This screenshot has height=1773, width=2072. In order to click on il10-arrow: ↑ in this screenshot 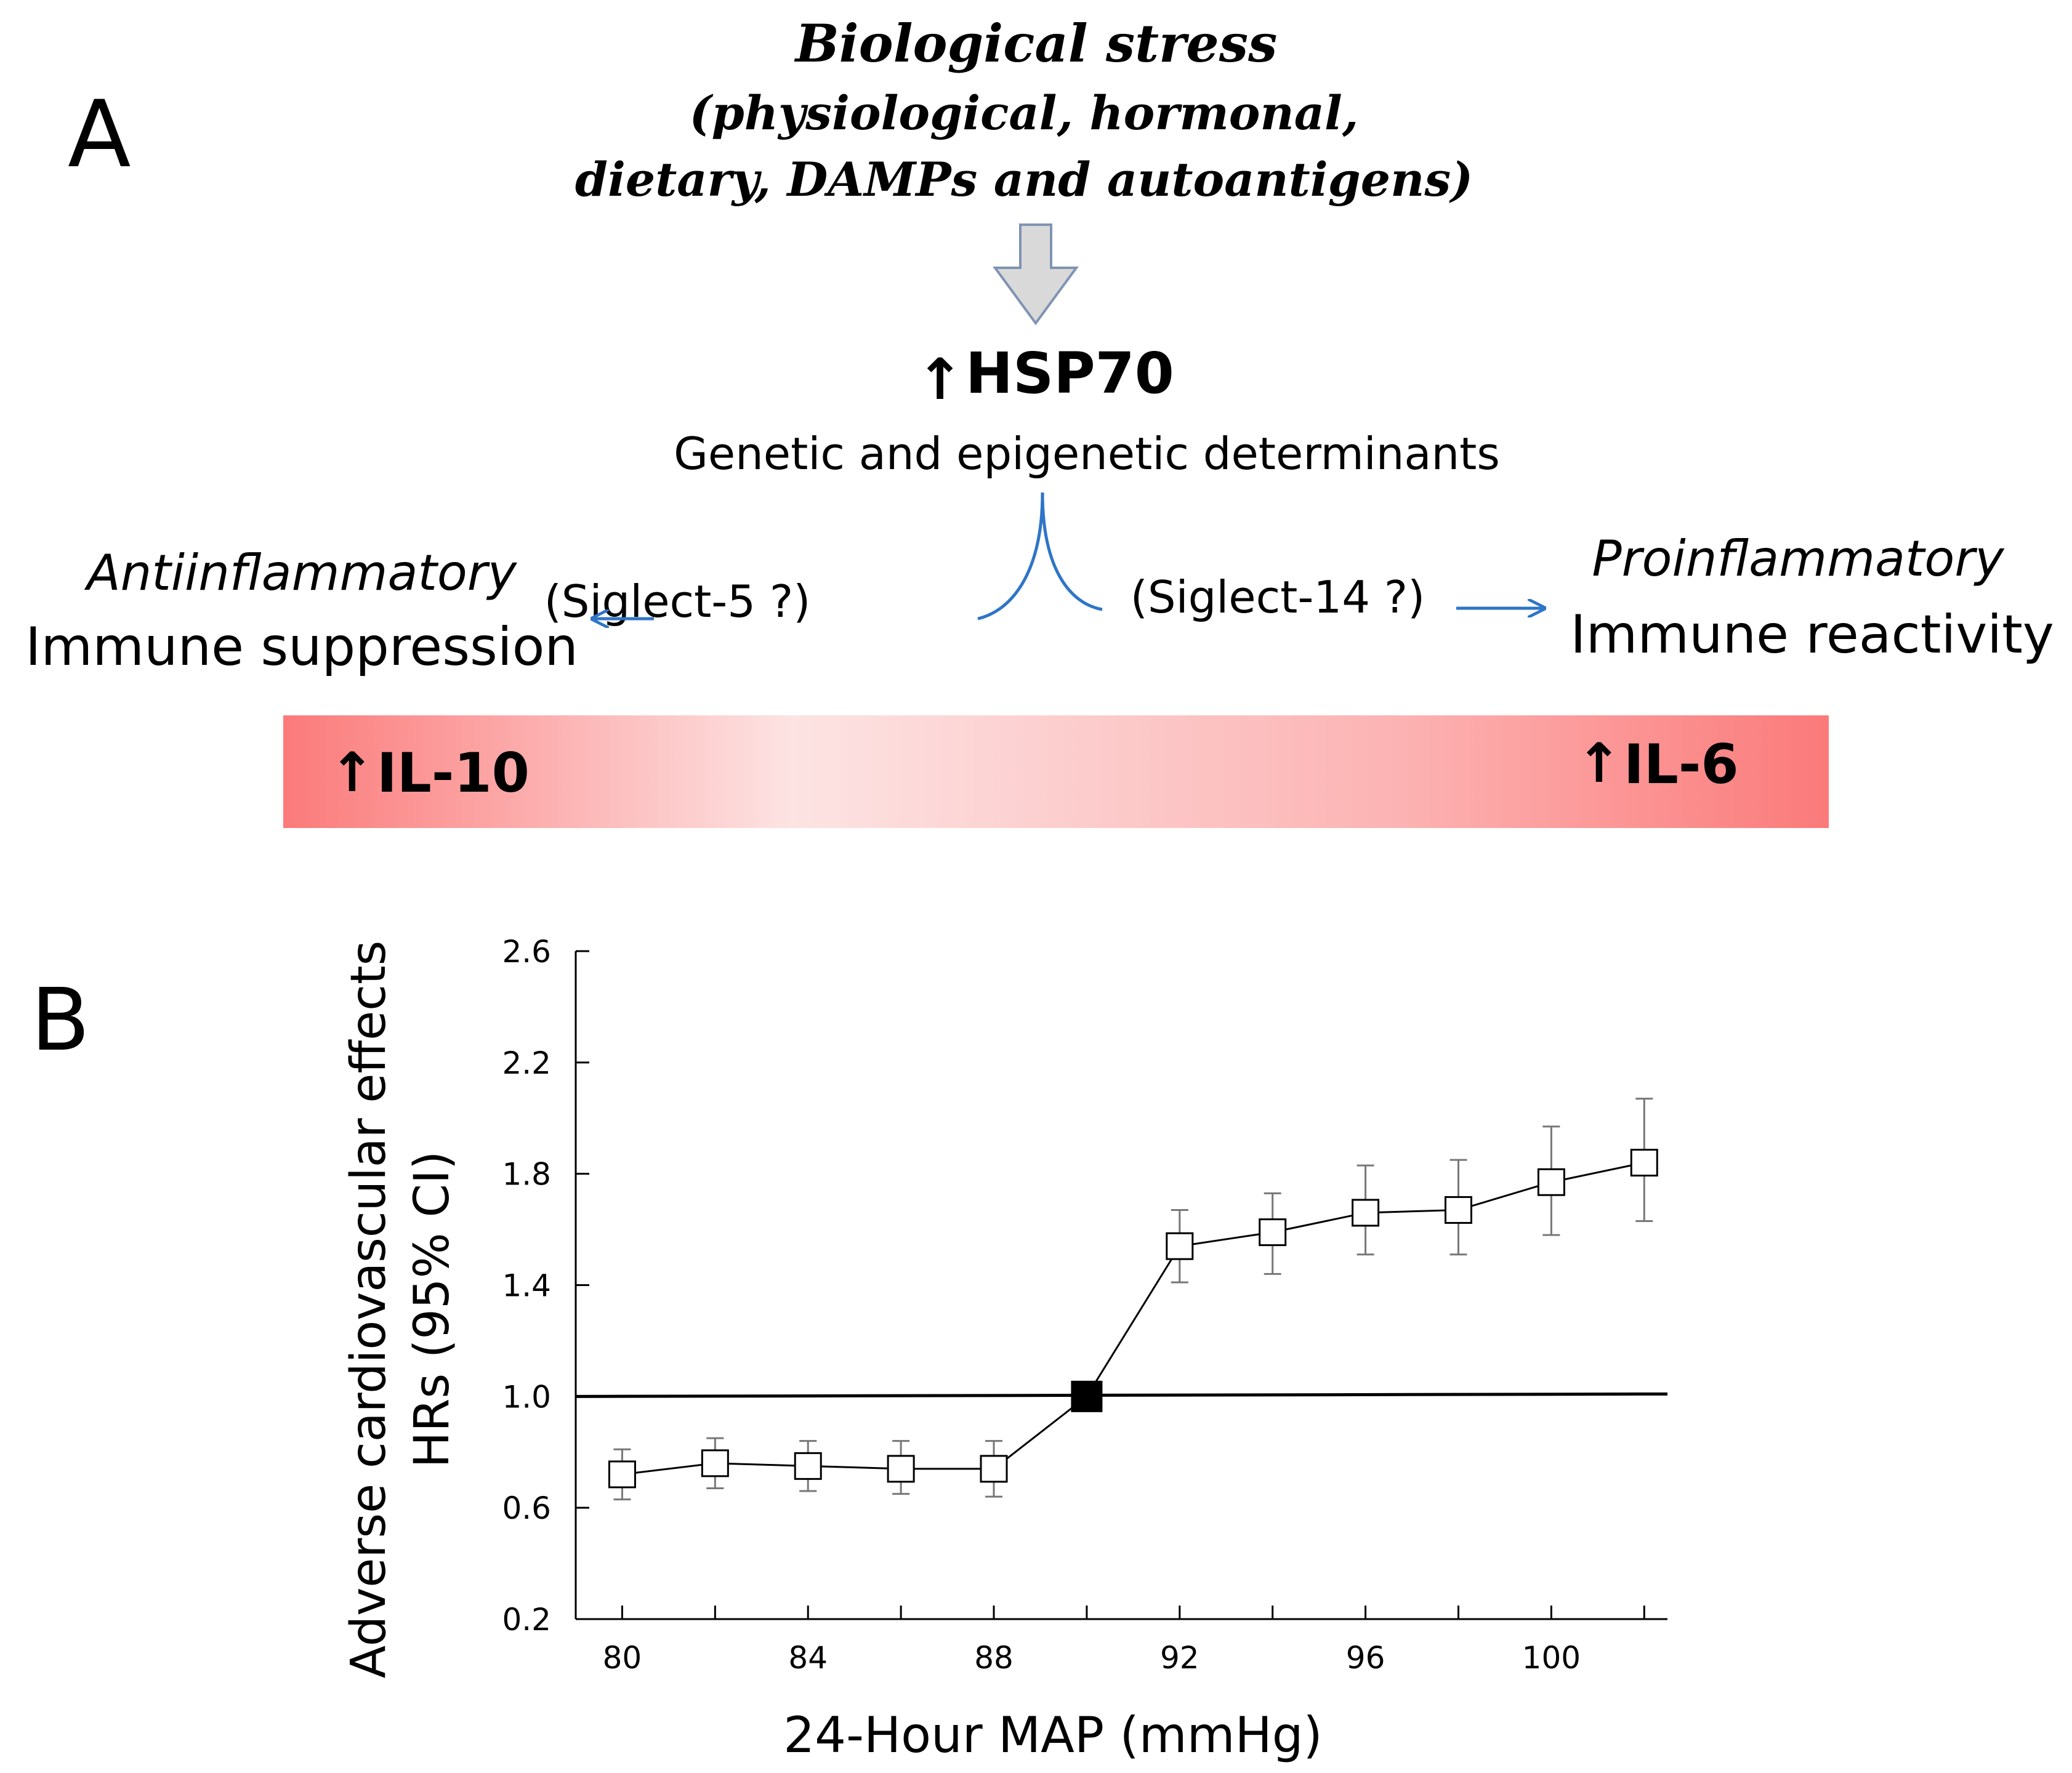, I will do `click(352, 772)`.